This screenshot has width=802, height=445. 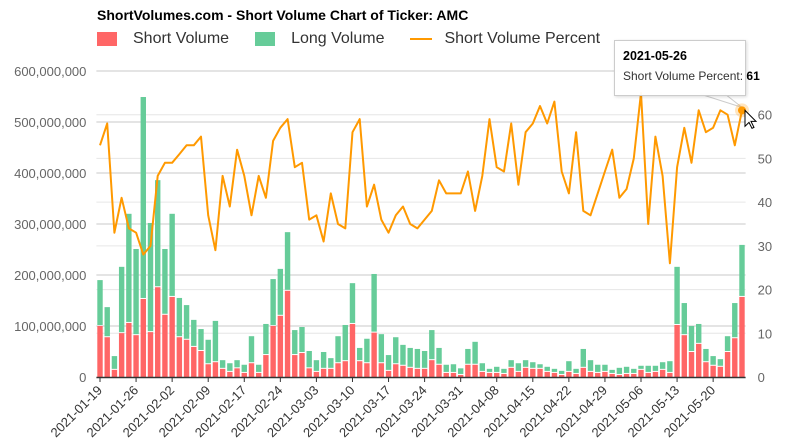 What do you see at coordinates (163, 39) in the screenshot?
I see `legend-item-short-volume: Short Volume` at bounding box center [163, 39].